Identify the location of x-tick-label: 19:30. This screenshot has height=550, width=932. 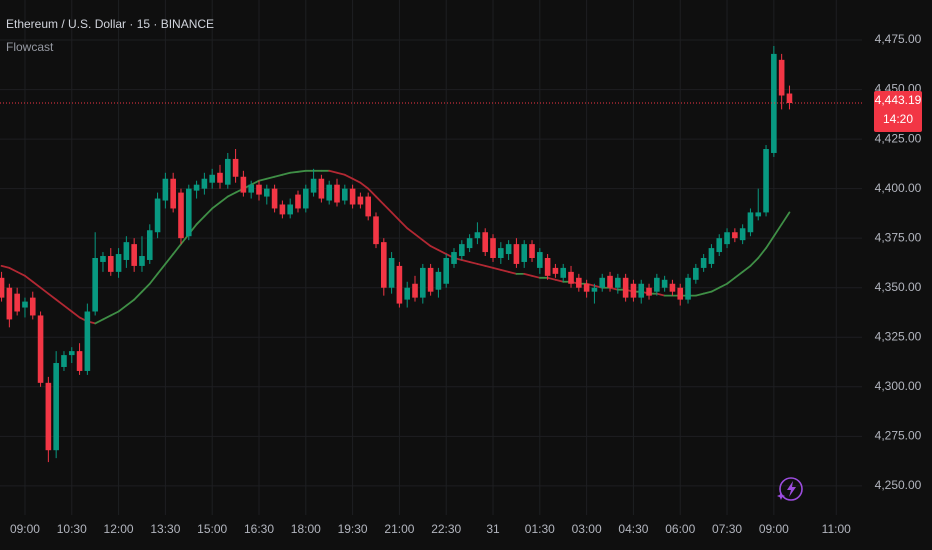
(353, 529).